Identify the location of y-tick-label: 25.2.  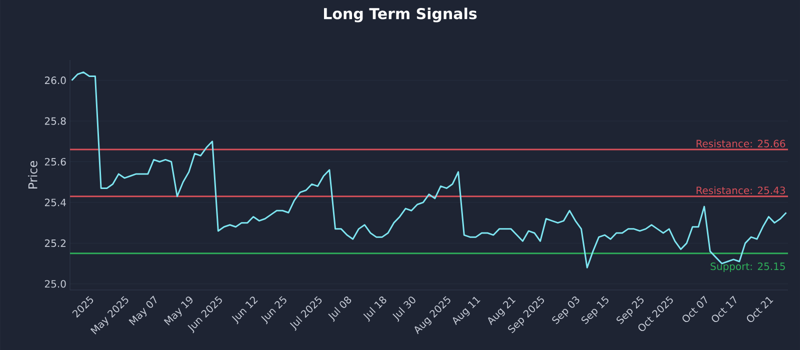
(55, 243).